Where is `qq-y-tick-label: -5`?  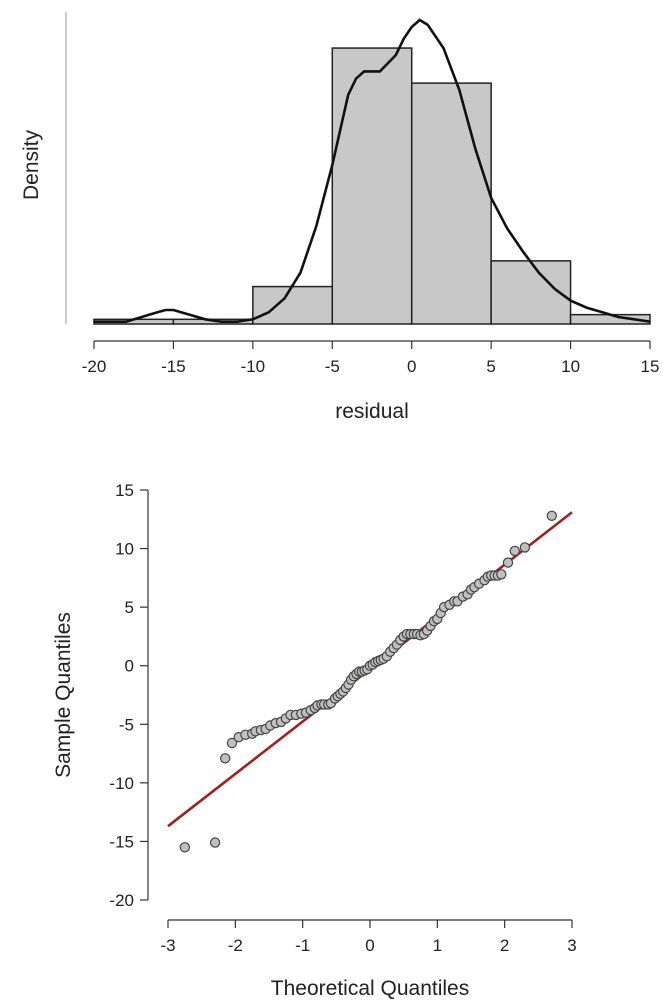
qq-y-tick-label: -5 is located at coordinates (126, 724).